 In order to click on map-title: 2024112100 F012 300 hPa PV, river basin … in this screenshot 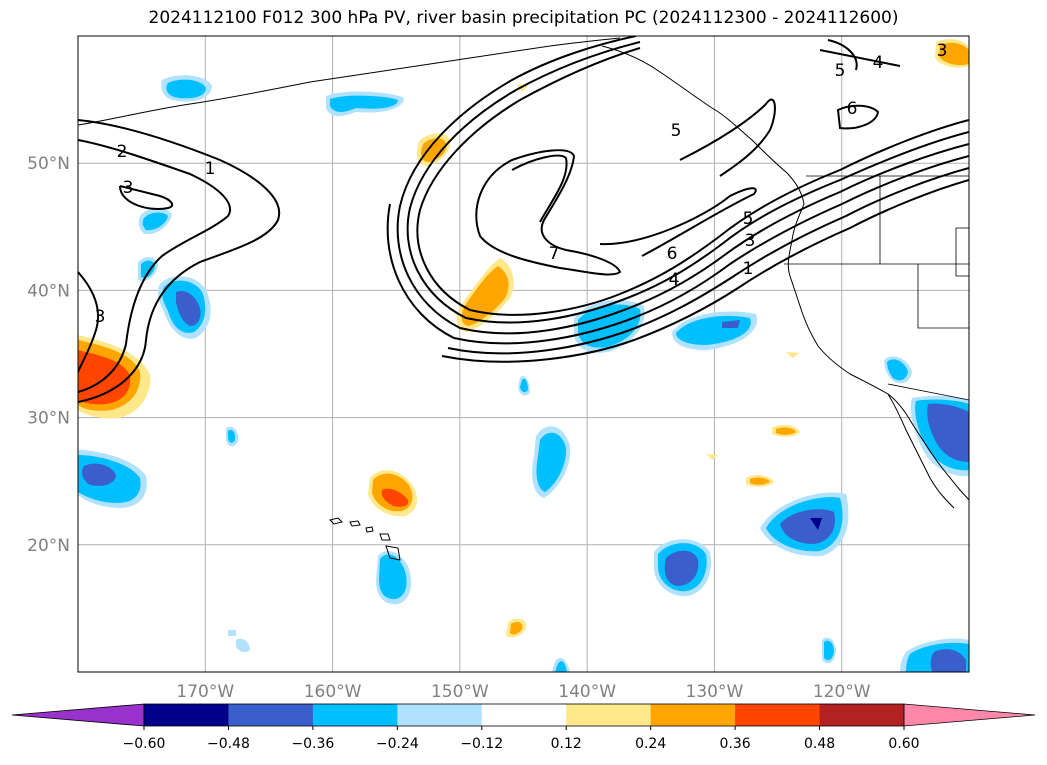, I will do `click(523, 18)`.